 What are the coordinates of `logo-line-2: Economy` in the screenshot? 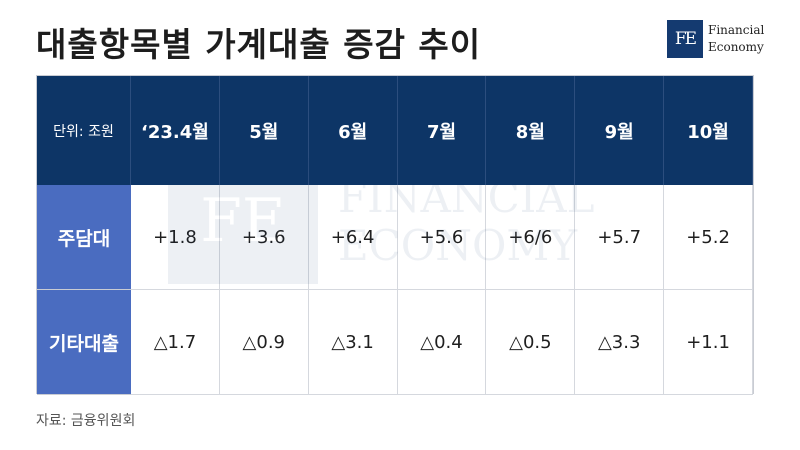 It's located at (736, 47).